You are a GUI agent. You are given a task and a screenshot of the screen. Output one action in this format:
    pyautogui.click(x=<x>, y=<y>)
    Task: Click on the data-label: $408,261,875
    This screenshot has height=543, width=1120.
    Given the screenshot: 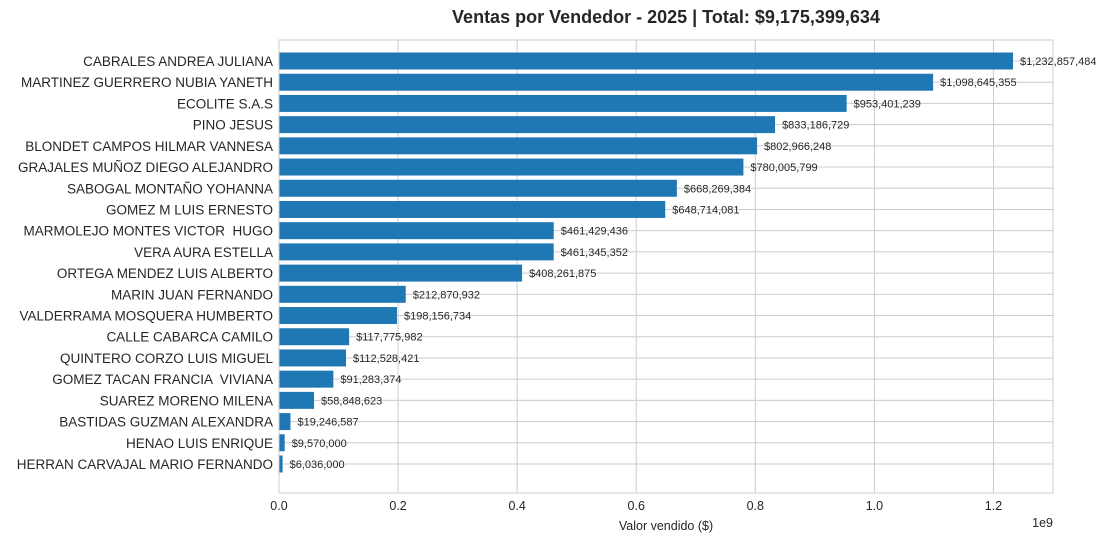 What is the action you would take?
    pyautogui.click(x=562, y=274)
    